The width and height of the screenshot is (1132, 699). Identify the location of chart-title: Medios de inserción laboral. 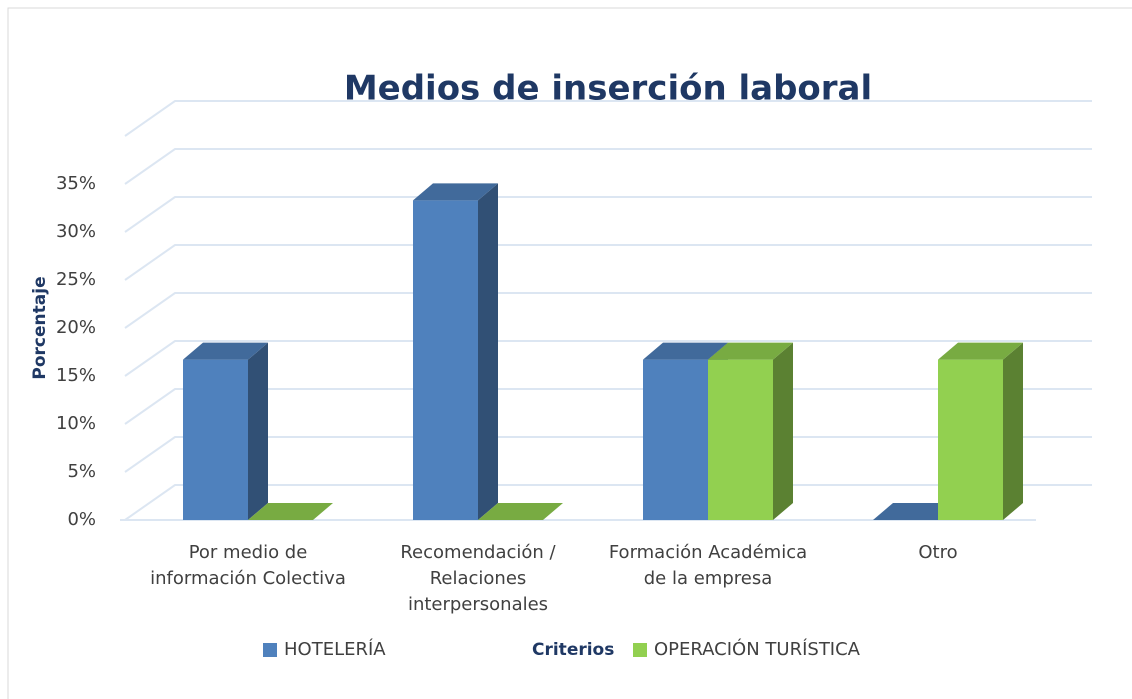
(608, 89).